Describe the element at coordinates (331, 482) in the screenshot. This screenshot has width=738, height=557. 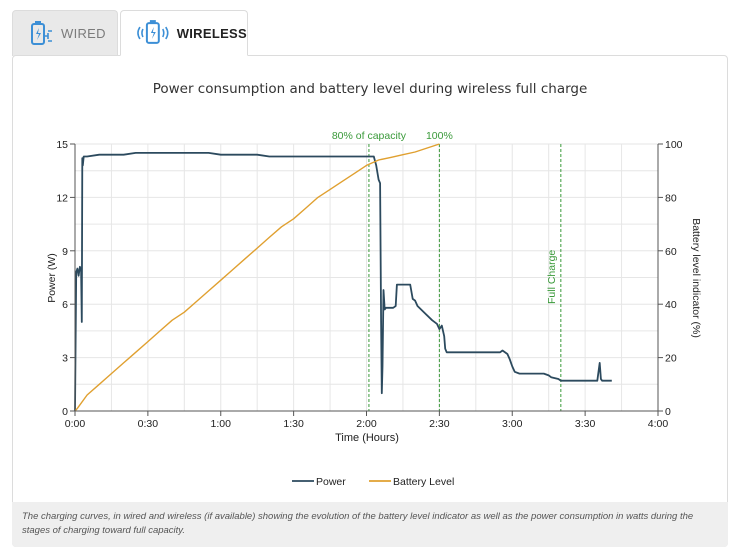
I see `legend-label: Power` at that location.